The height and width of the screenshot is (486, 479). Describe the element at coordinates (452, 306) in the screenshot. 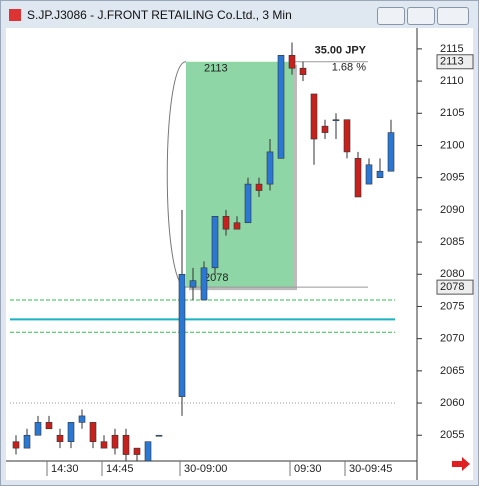

I see `y-tick-label: 2075` at that location.